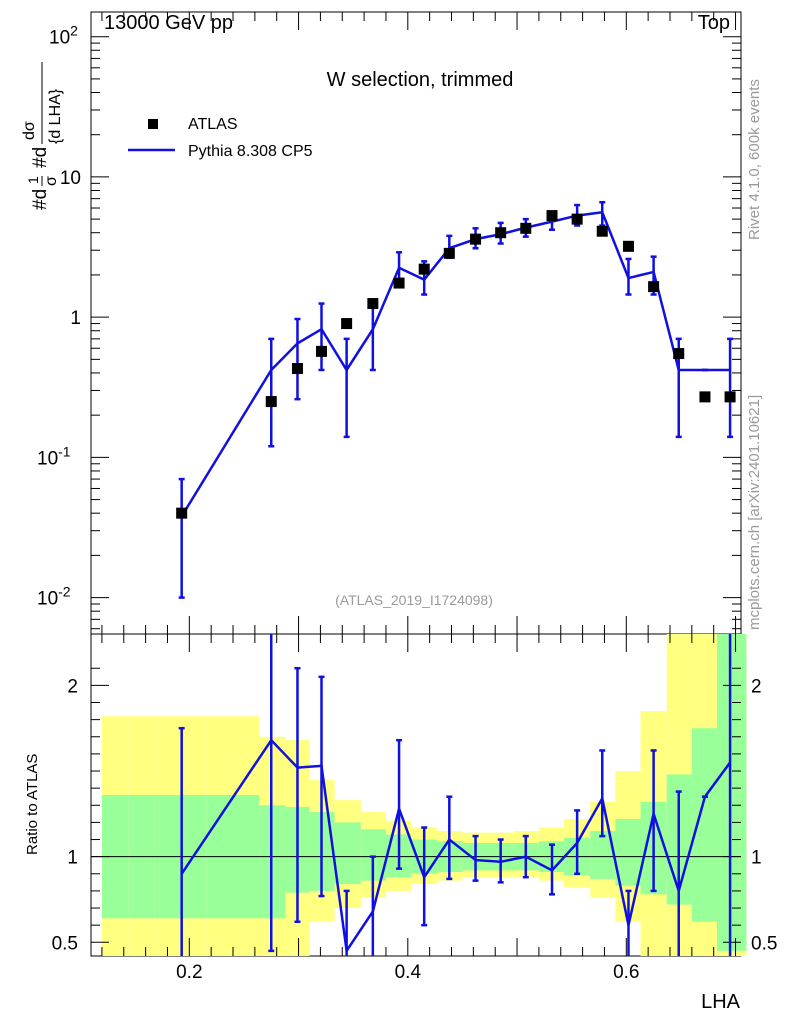  What do you see at coordinates (72, 858) in the screenshot?
I see `y-tick-label-ratio-left: 1` at bounding box center [72, 858].